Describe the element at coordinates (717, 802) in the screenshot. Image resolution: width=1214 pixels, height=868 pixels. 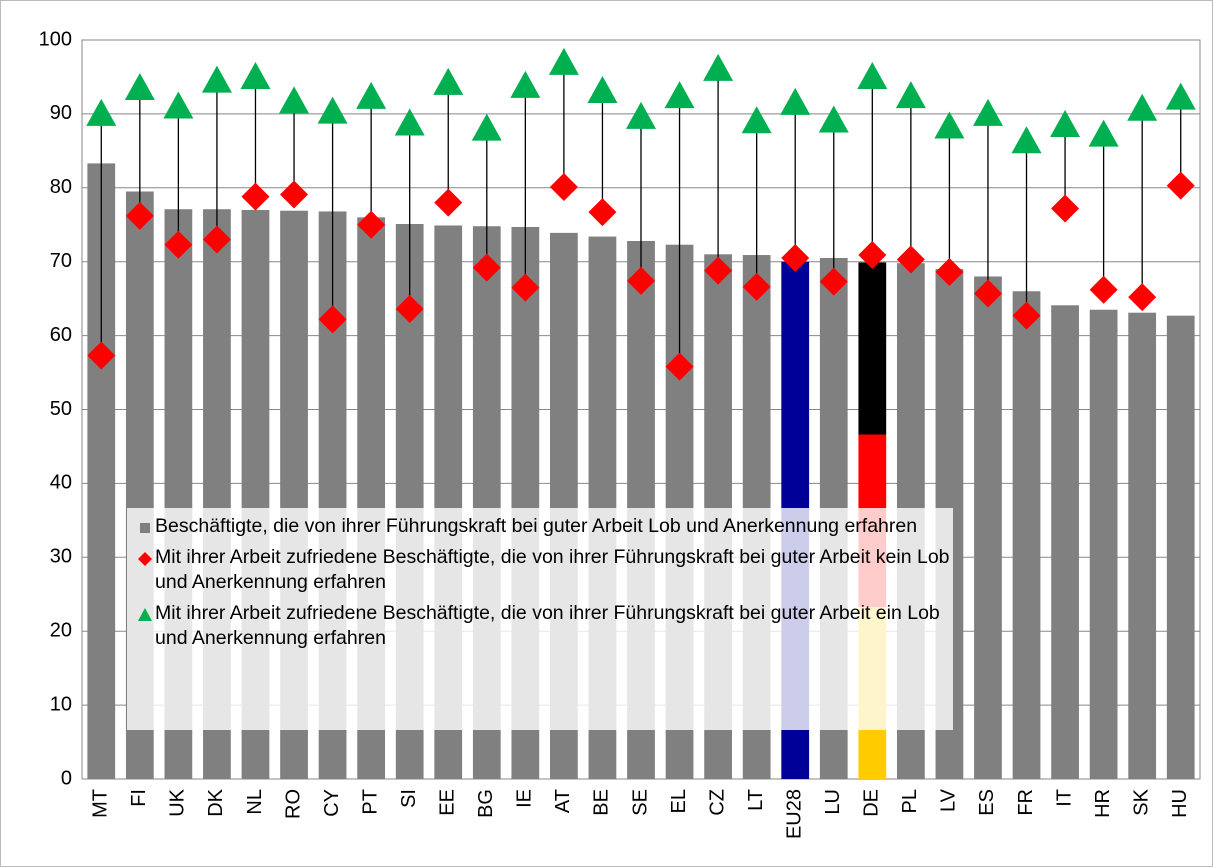
I see `x-tick-label: CZ` at that location.